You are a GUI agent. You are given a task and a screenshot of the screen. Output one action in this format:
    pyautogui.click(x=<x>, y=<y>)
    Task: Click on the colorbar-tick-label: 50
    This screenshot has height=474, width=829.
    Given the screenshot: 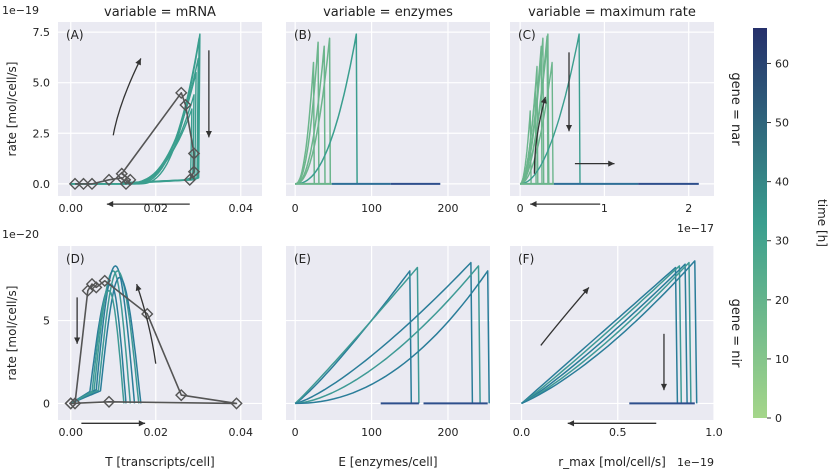 What is the action you would take?
    pyautogui.click(x=782, y=123)
    